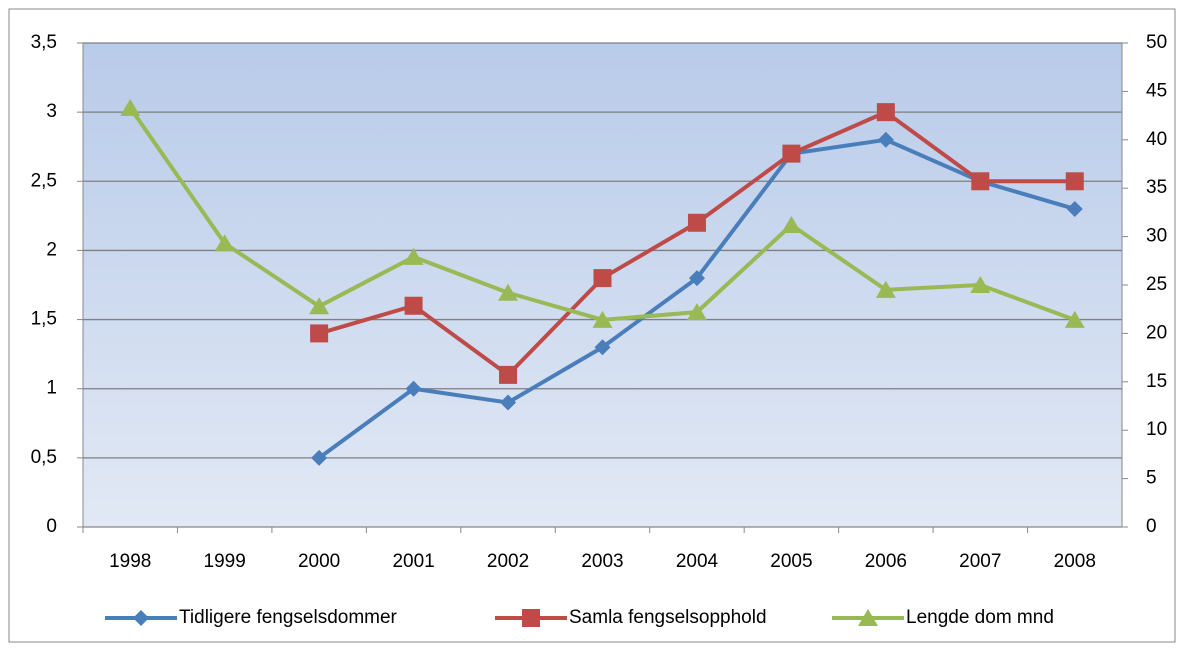 The height and width of the screenshot is (651, 1184). What do you see at coordinates (225, 561) in the screenshot?
I see `x-tick-label: 1999` at bounding box center [225, 561].